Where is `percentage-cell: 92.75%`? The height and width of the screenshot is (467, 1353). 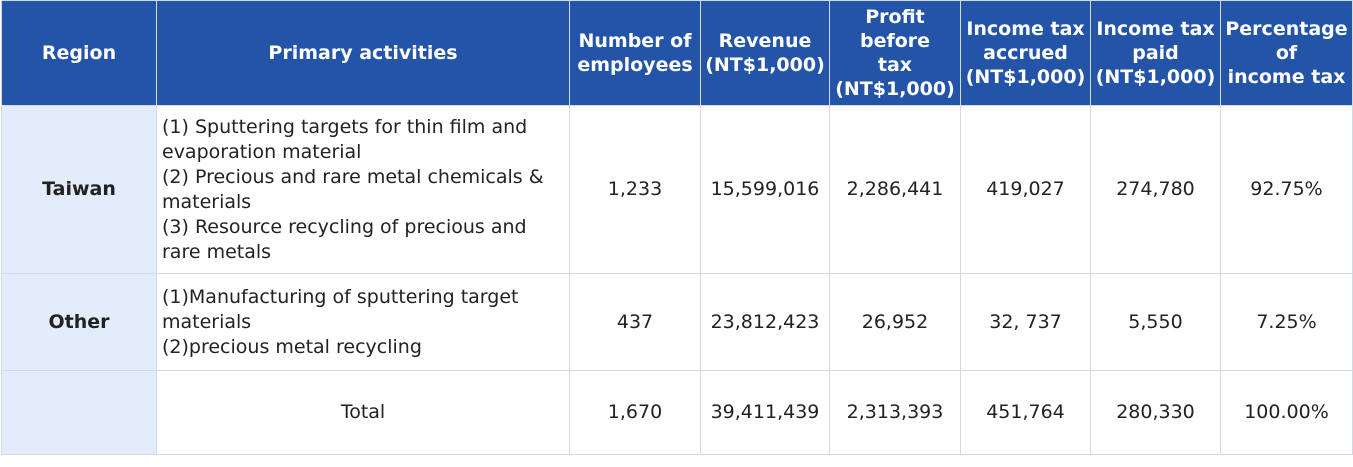
percentage-cell: 92.75% is located at coordinates (1286, 189).